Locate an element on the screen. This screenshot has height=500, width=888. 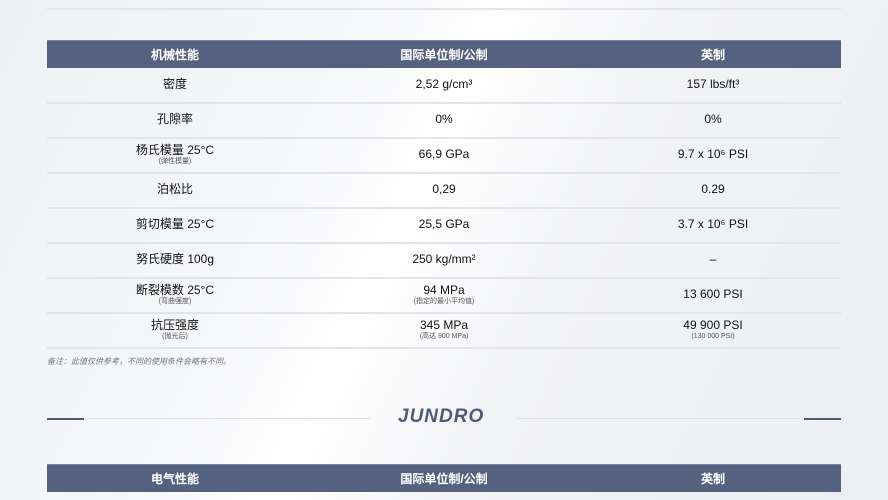
imperial-value-text: 0.29 is located at coordinates (713, 189).